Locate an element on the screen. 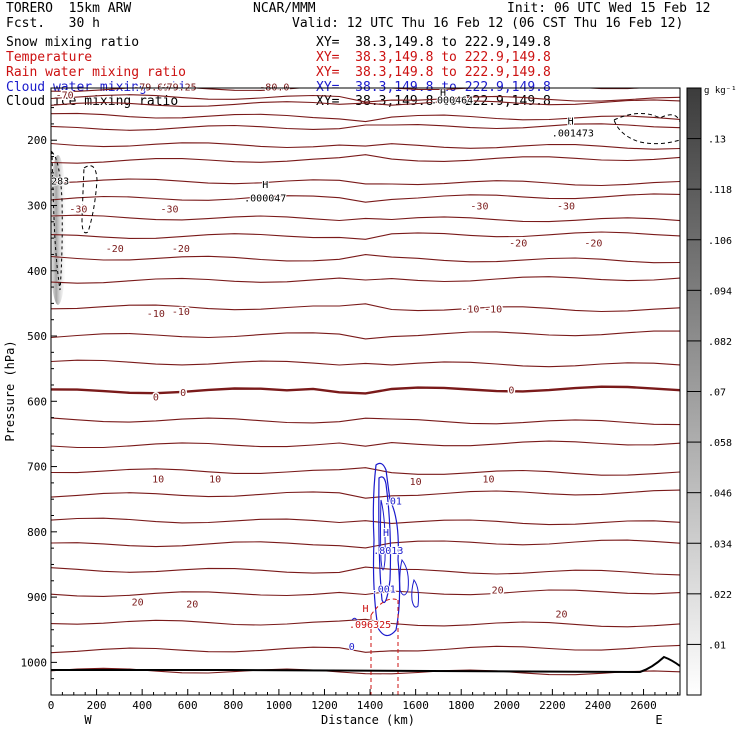  colorbar-label: .046 is located at coordinates (720, 494).